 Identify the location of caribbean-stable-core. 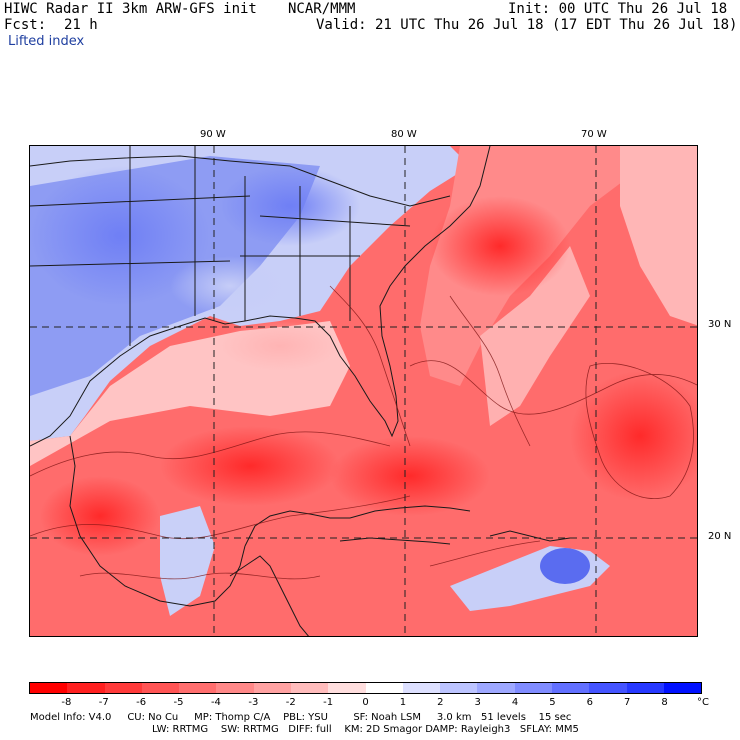
(565, 566).